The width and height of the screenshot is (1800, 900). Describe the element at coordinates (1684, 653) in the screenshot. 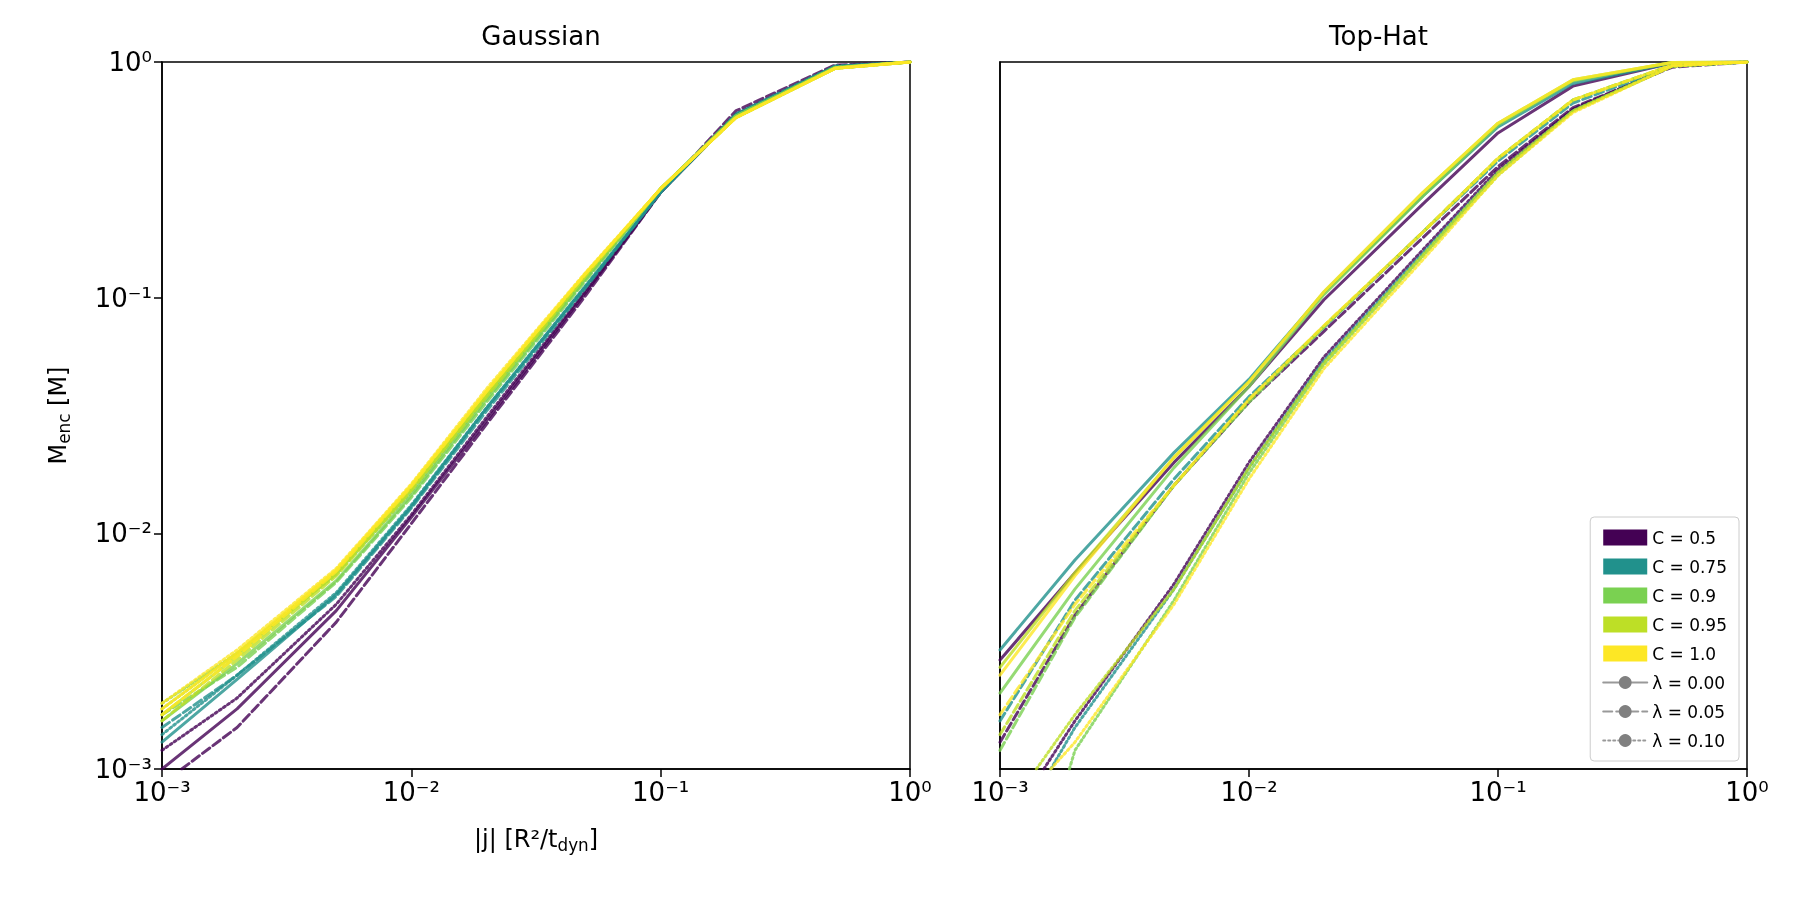

I see `legend-label: C = 1.0` at that location.